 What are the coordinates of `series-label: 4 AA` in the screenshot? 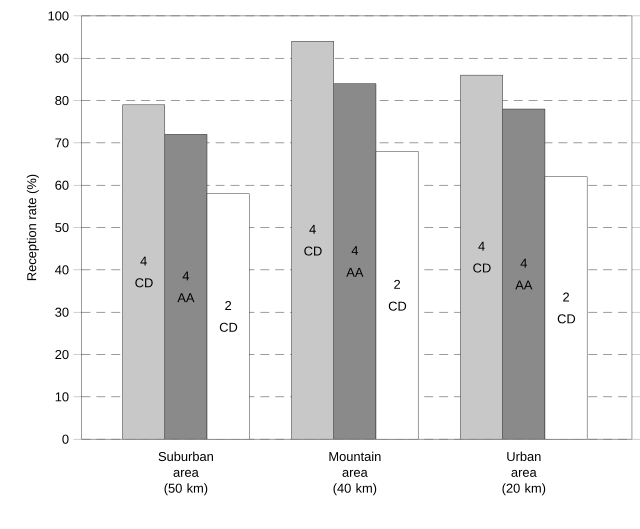 It's located at (185, 287).